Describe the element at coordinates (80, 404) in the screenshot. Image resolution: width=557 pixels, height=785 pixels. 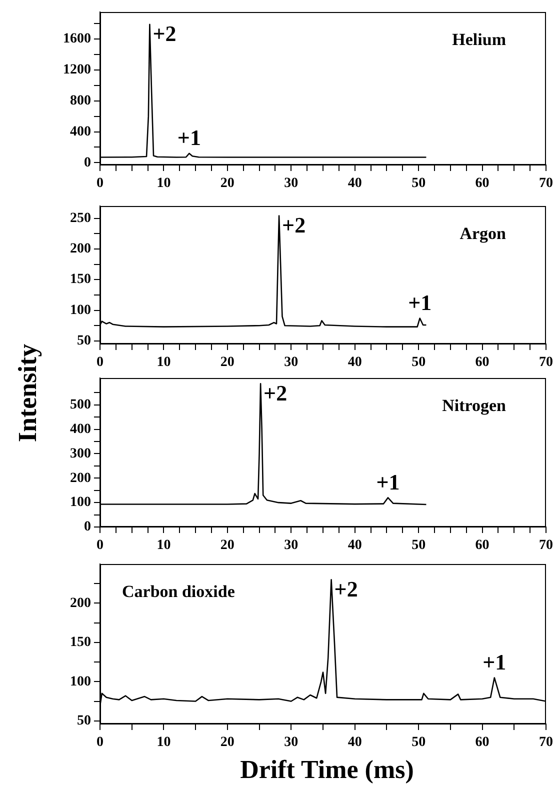
I see `y-tick-label: 500` at that location.